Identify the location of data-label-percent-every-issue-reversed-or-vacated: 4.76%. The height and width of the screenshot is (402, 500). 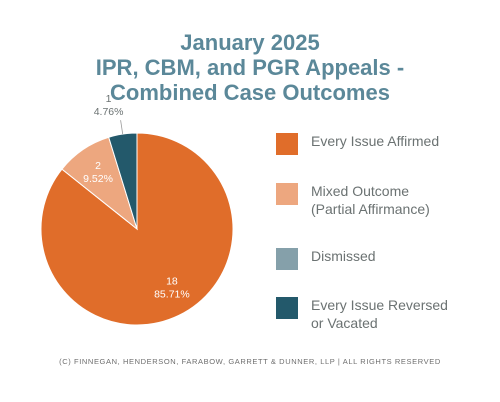
(109, 112).